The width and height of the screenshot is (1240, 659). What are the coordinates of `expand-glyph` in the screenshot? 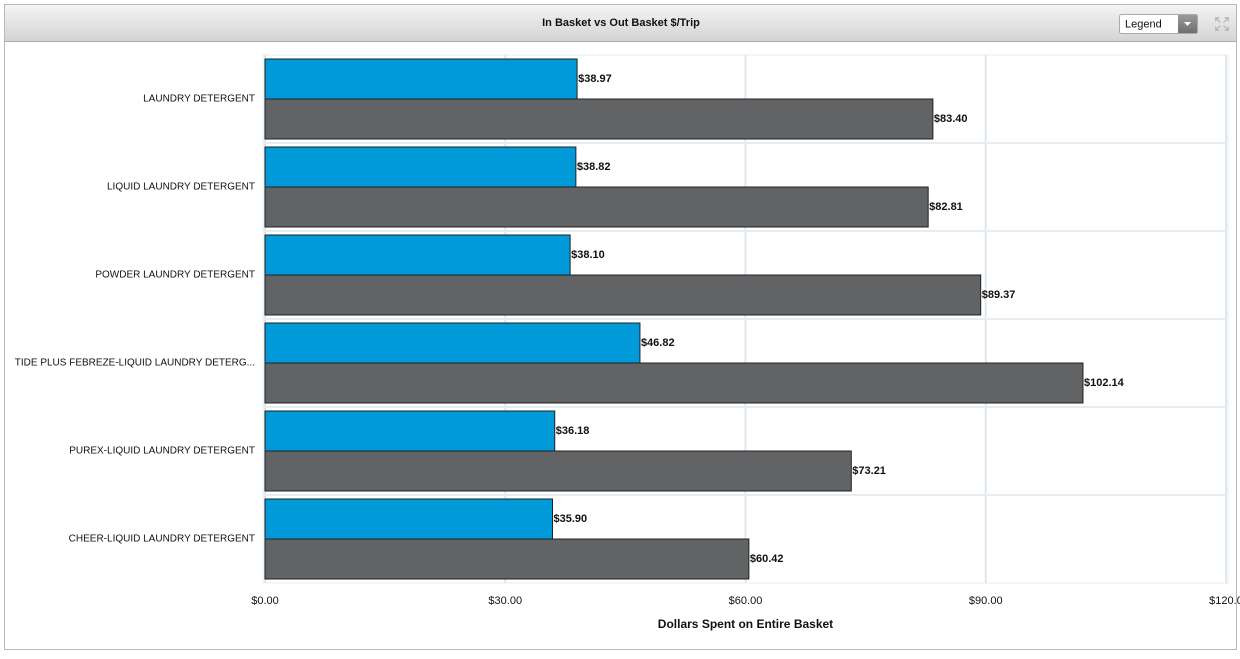 It's located at (1222, 24).